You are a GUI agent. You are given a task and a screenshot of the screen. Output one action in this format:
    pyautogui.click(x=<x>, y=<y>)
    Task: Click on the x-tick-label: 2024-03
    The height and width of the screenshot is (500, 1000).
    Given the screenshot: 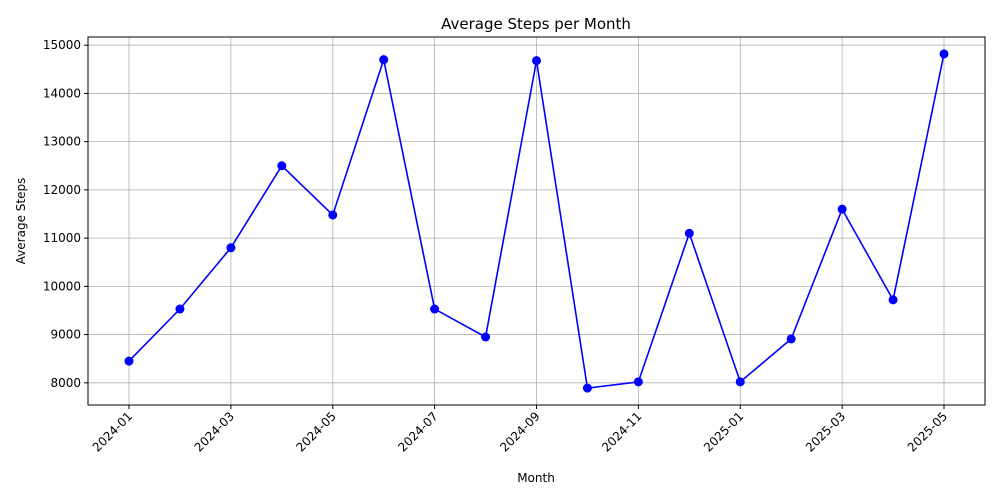 What is the action you would take?
    pyautogui.click(x=214, y=431)
    